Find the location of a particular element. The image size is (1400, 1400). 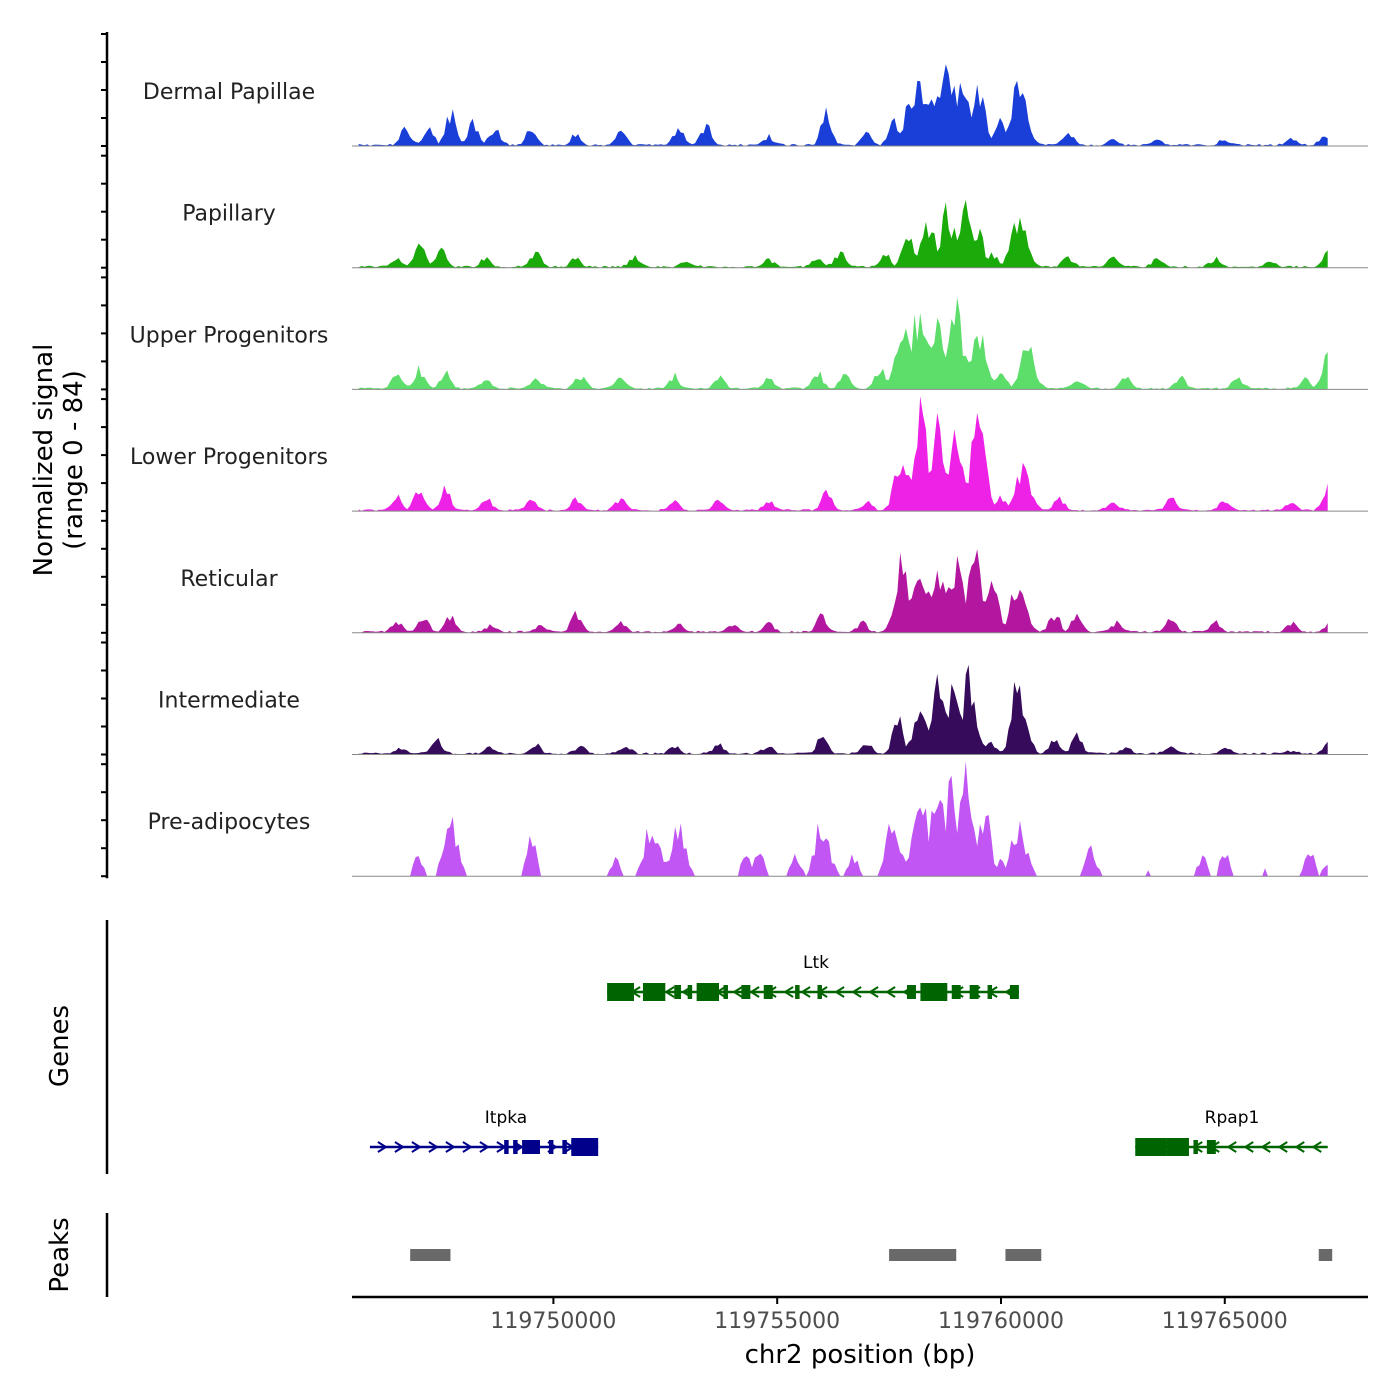

signal-area-lower-progenitors is located at coordinates (843, 454).